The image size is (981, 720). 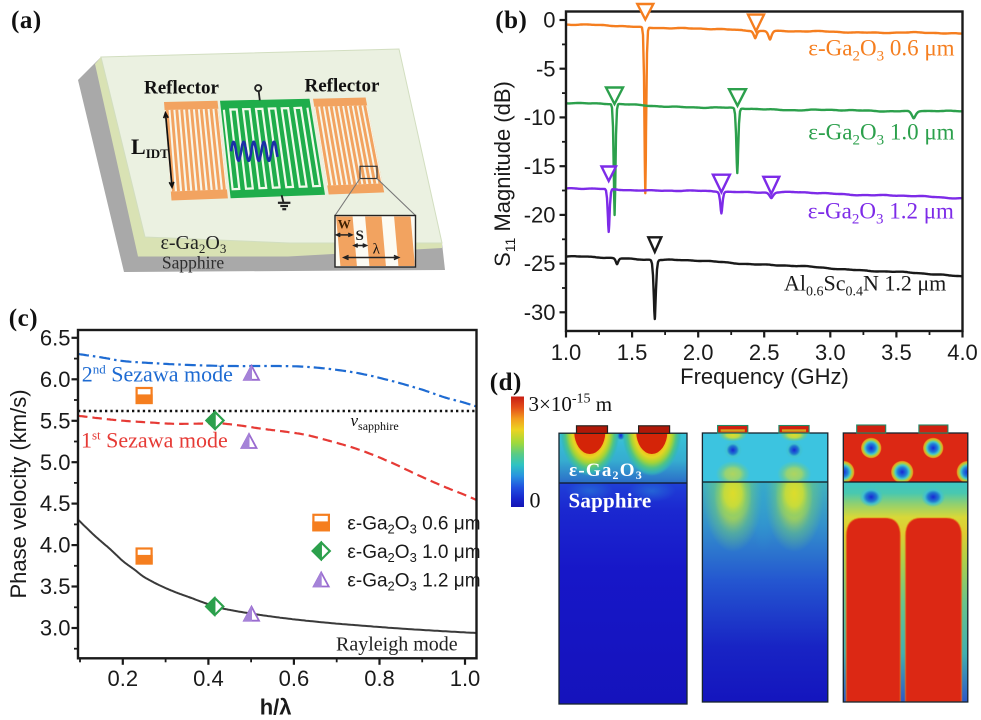 What do you see at coordinates (55, 462) in the screenshot?
I see `svg-text: 5.0` at bounding box center [55, 462].